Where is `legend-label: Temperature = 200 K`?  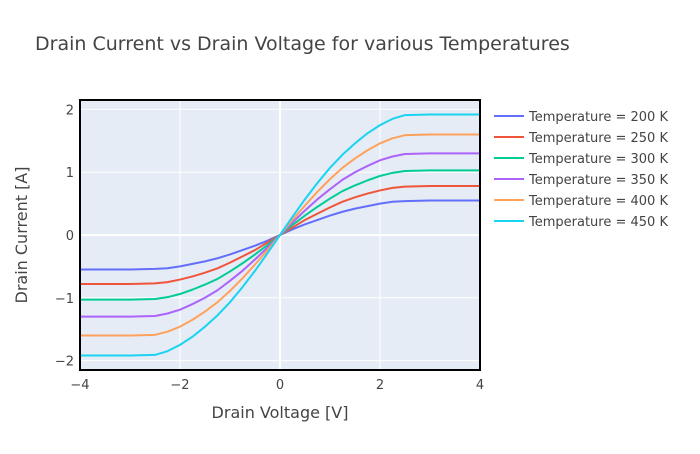
legend-label: Temperature = 200 K is located at coordinates (598, 117).